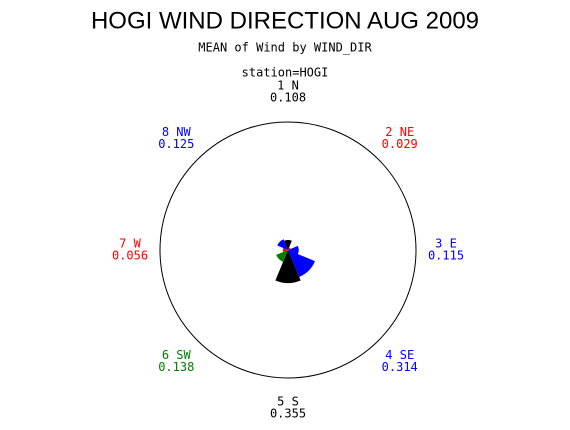  Describe the element at coordinates (285, 73) in the screenshot. I see `station-label: station=HOGI` at that location.